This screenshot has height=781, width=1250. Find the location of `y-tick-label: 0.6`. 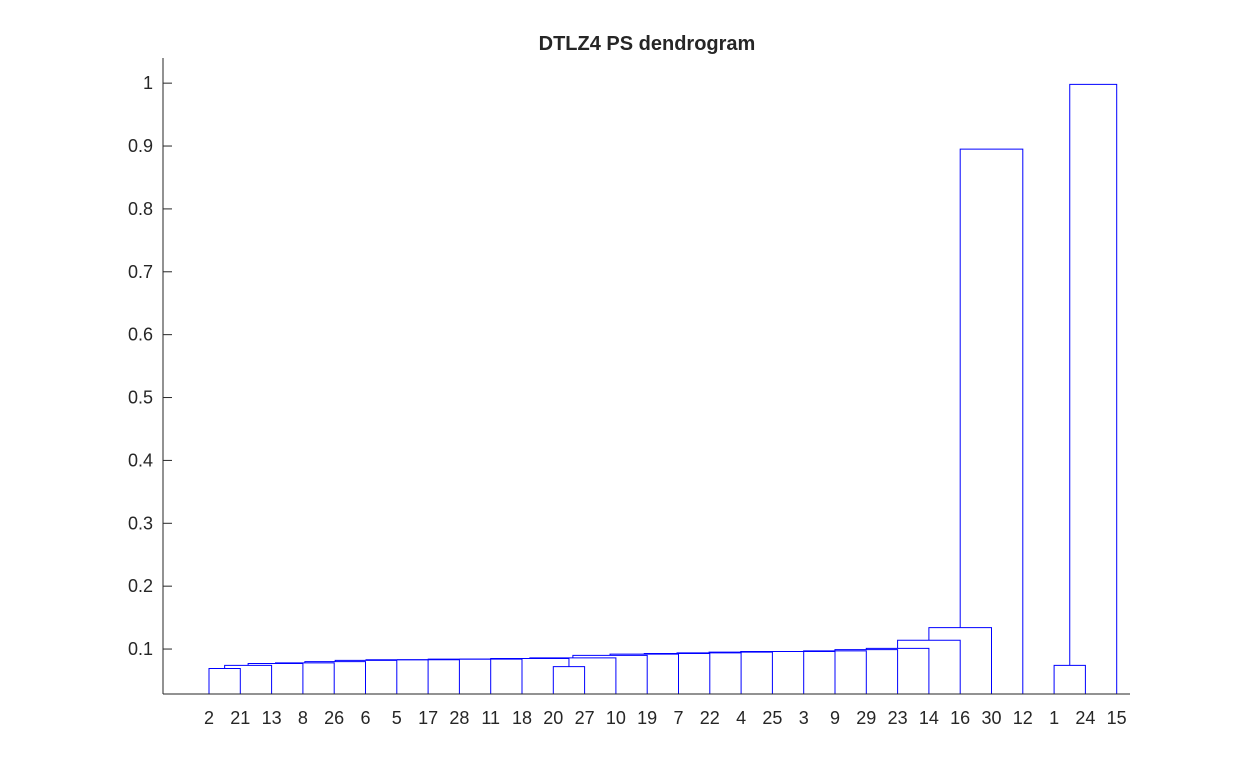

y-tick-label: 0.6 is located at coordinates (140, 335).